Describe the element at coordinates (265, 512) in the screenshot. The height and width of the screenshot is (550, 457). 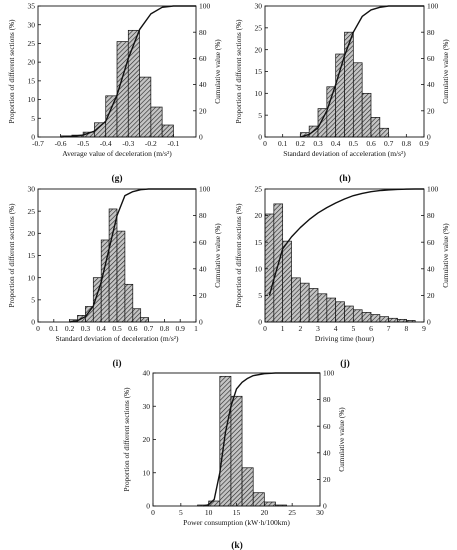
I see `x-tick-label: 20` at that location.